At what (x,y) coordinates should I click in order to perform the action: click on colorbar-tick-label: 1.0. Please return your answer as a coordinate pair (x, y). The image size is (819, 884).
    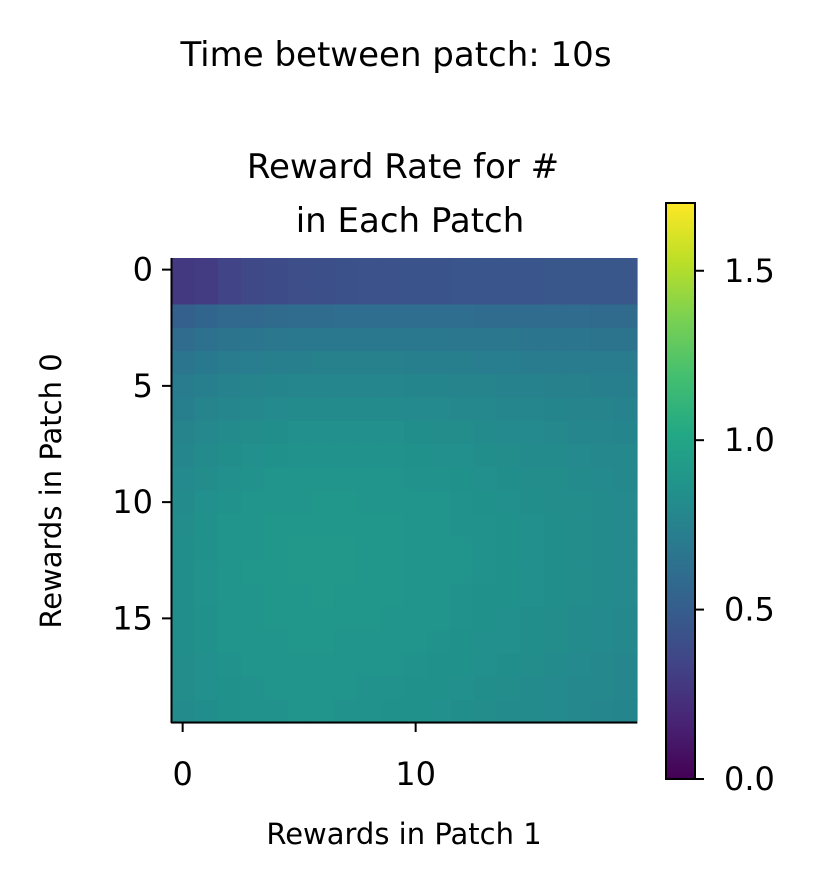
    Looking at the image, I should click on (749, 440).